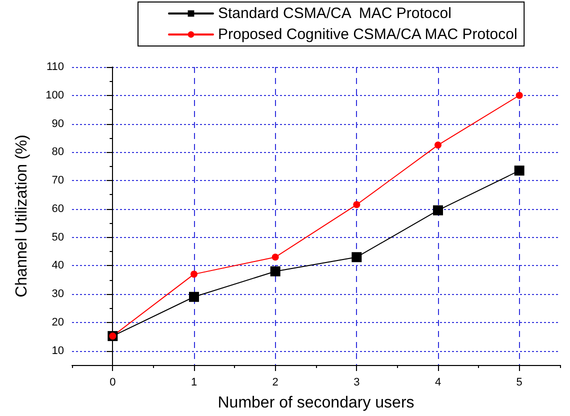 Image resolution: width=570 pixels, height=416 pixels. Describe the element at coordinates (58, 180) in the screenshot. I see `y-tick-label: 70` at that location.